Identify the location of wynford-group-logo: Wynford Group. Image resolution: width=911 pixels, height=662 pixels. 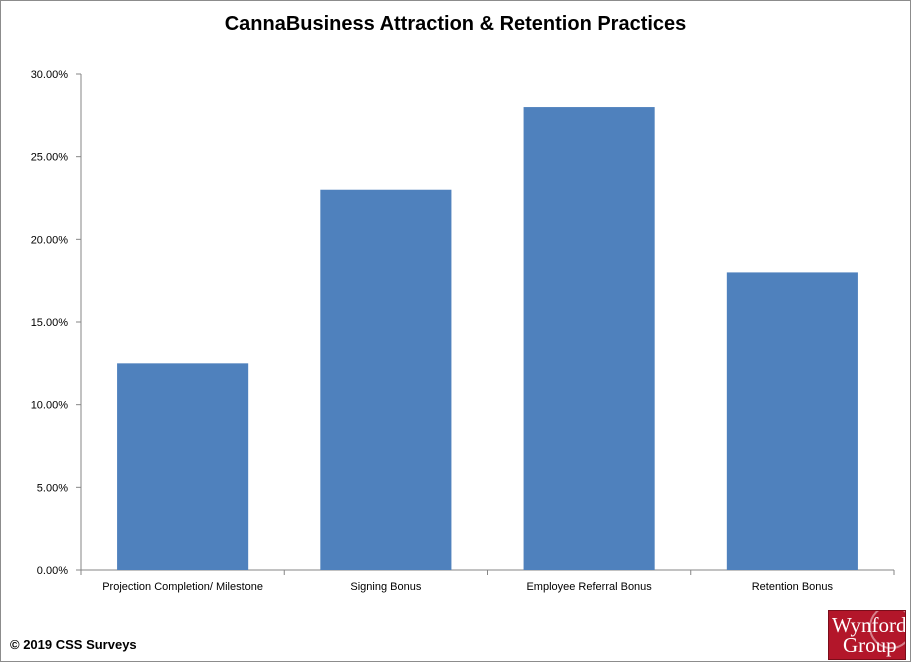
(867, 635).